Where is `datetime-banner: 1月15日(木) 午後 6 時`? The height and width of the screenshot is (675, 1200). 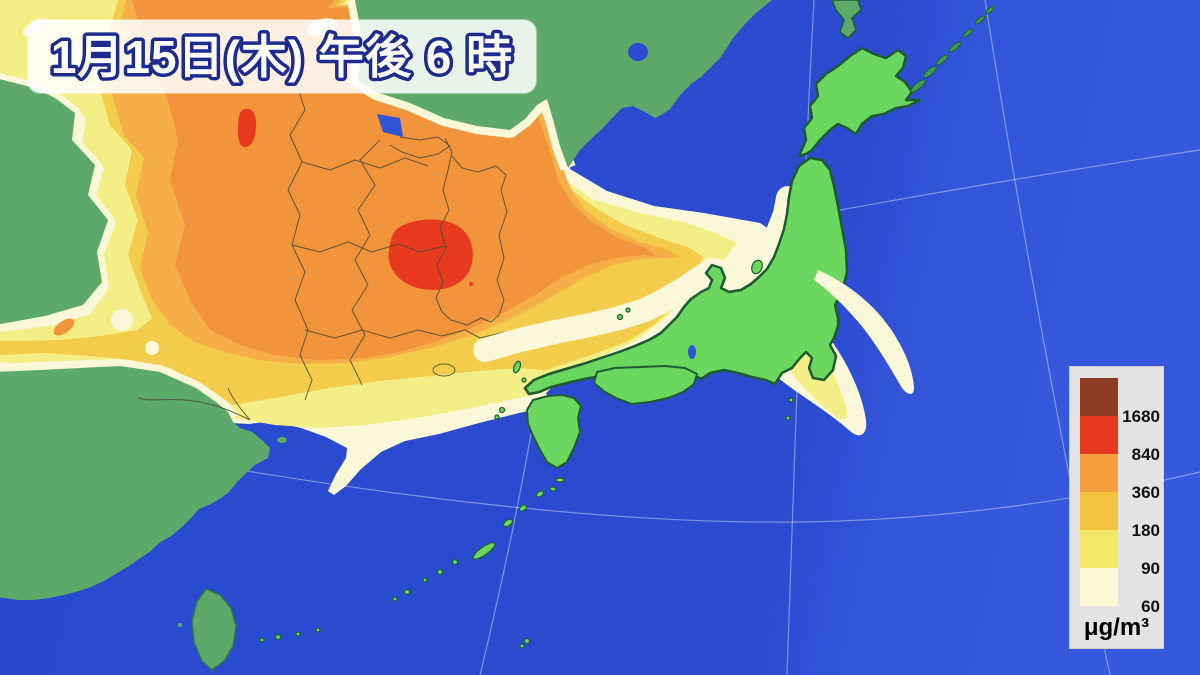 datetime-banner: 1月15日(木) 午後 6 時 is located at coordinates (282, 56).